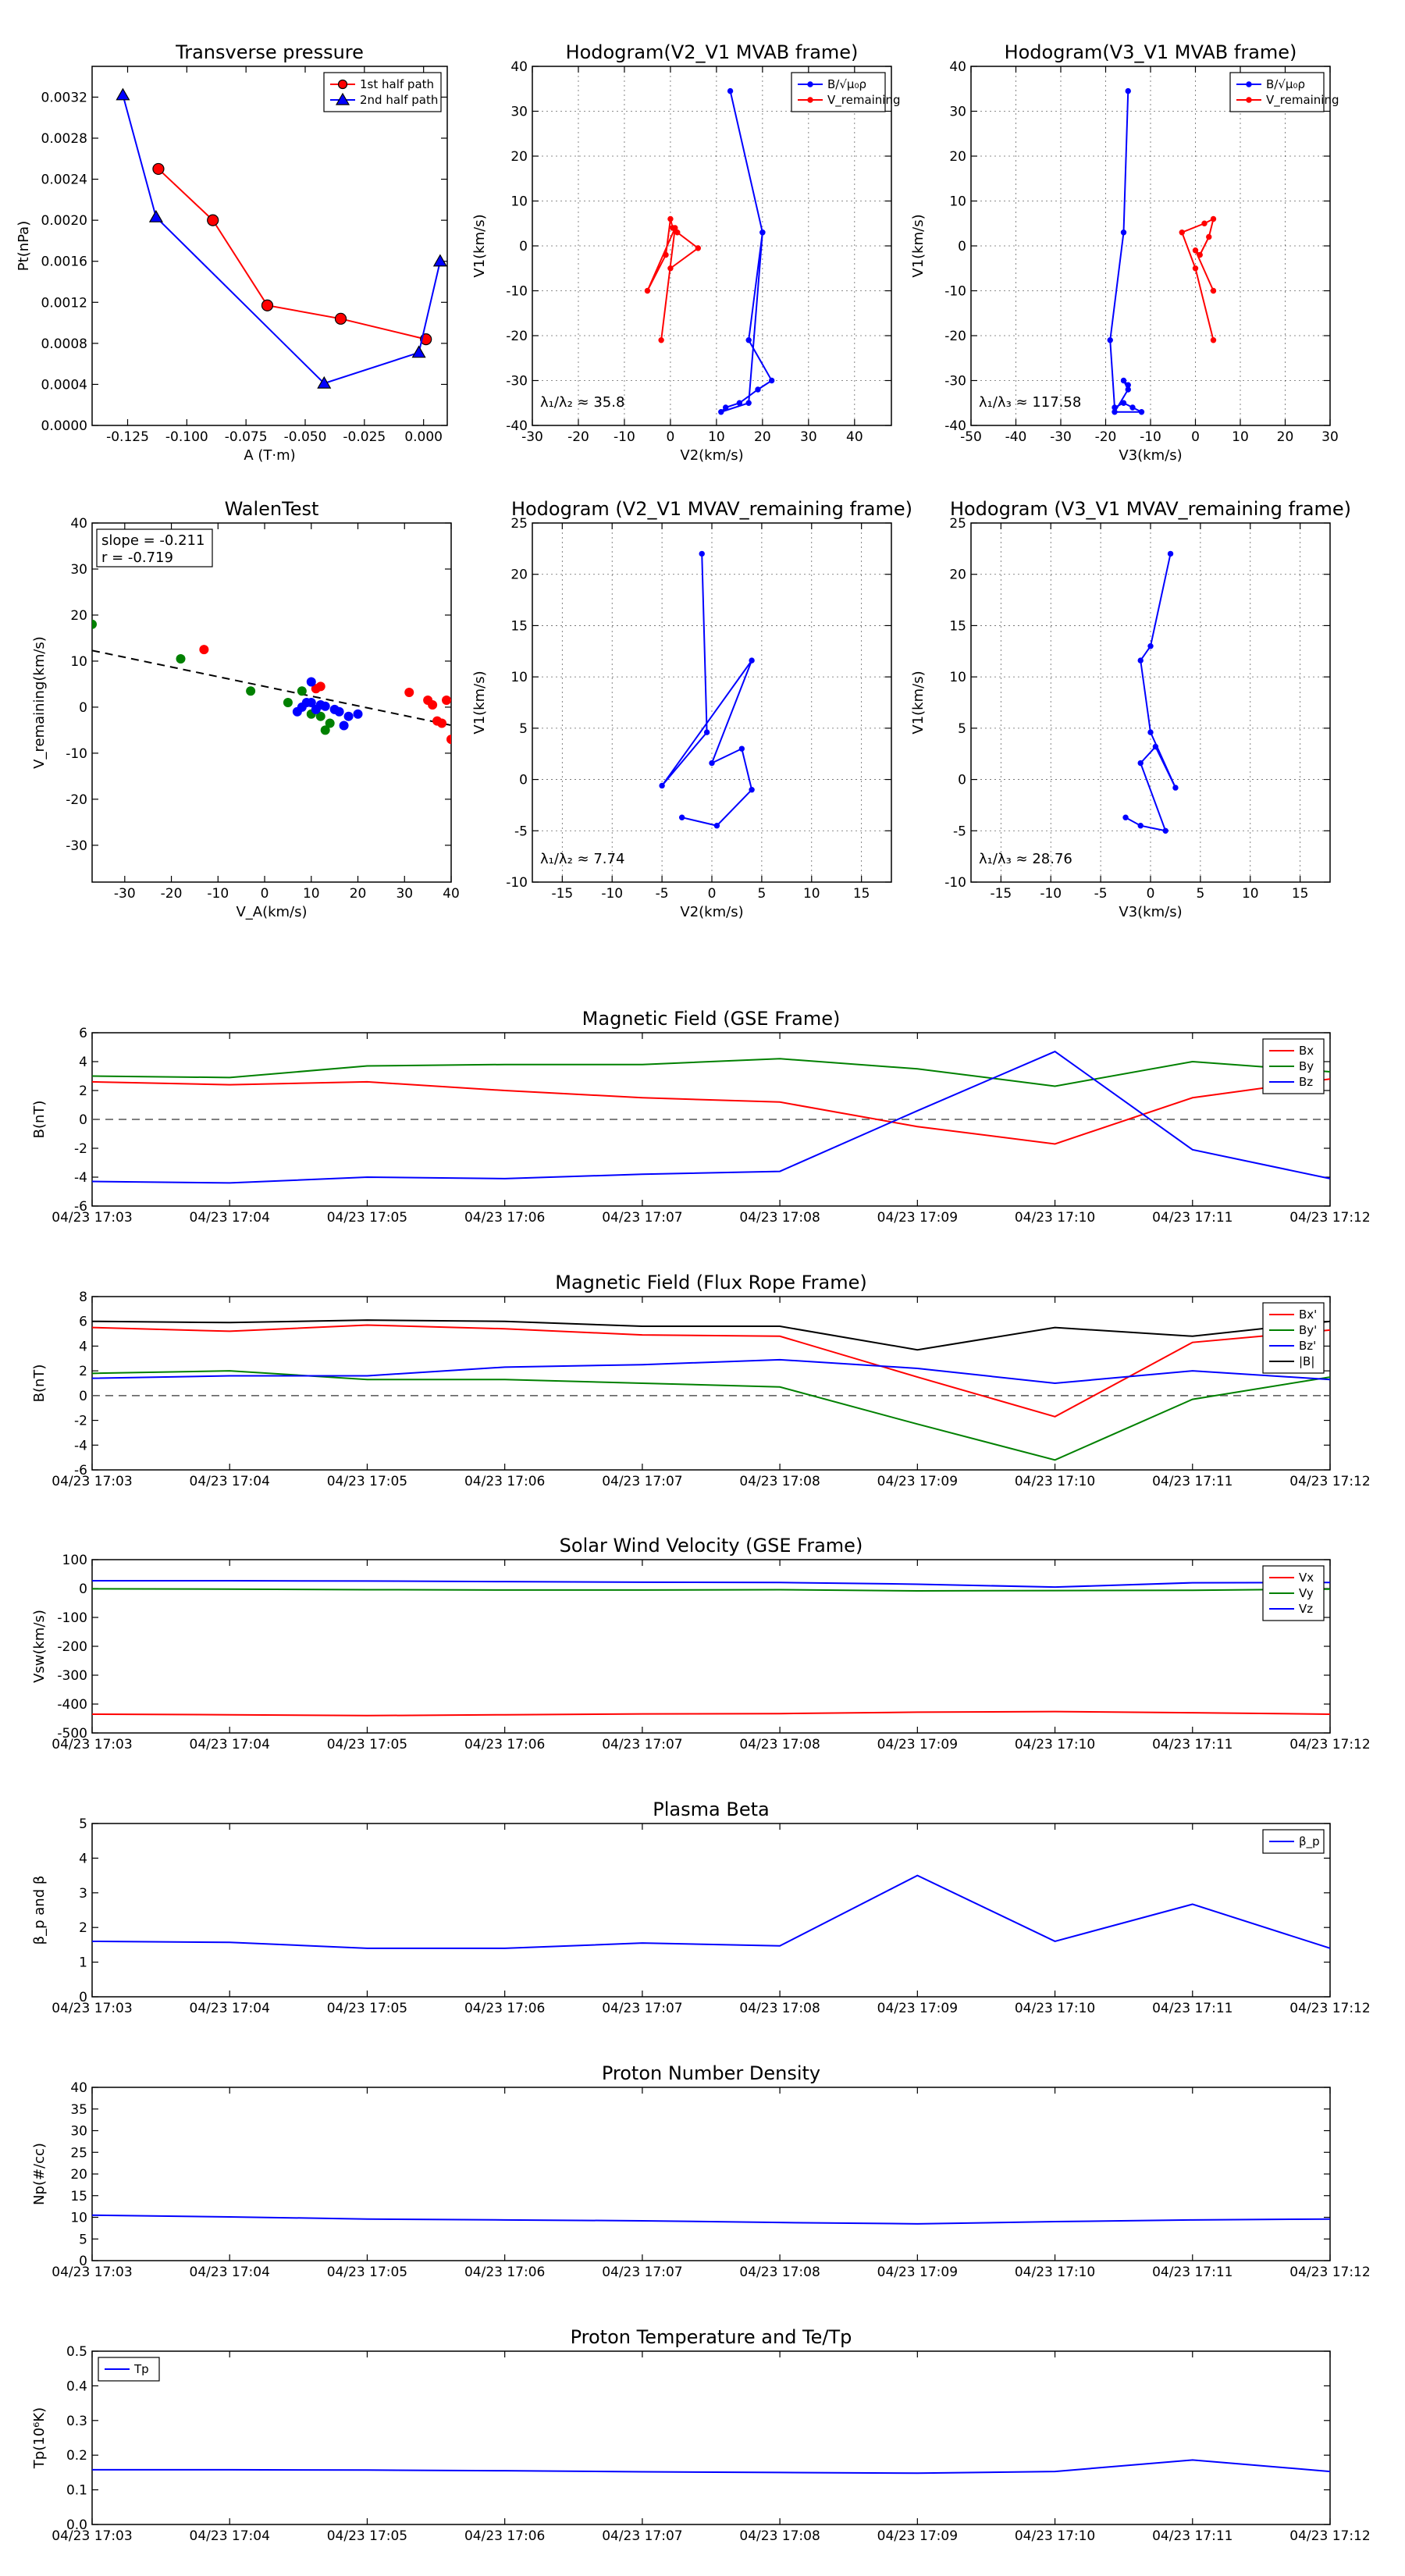  Describe the element at coordinates (76, 2352) in the screenshot. I see `tp-ytick-label: 0.5` at that location.